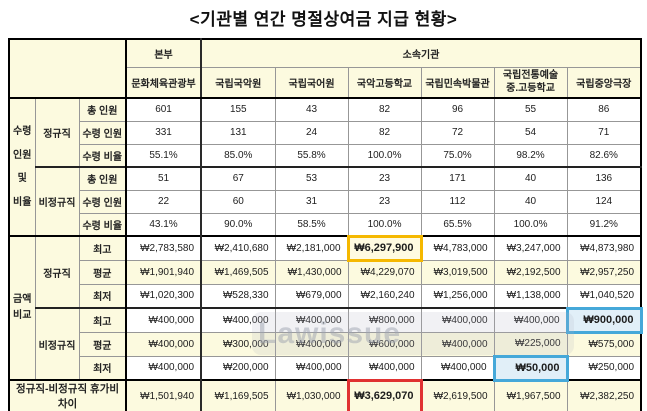  I want to click on cell: ₩4,783,000, so click(457, 248).